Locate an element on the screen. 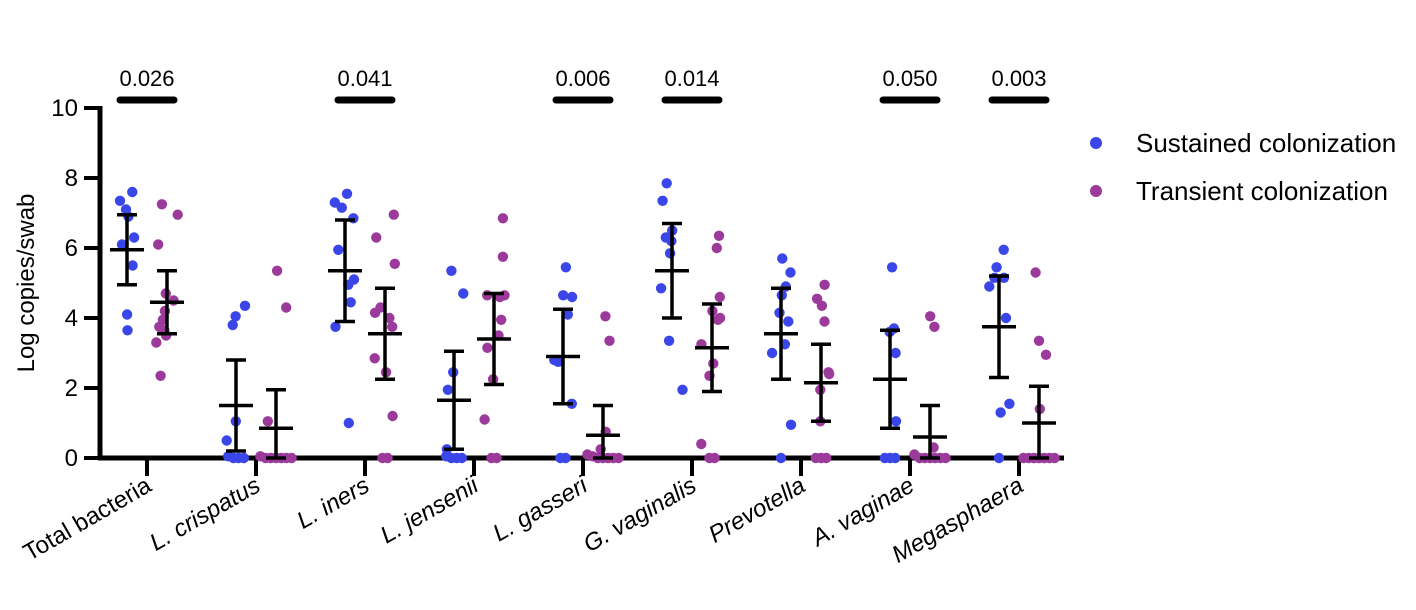 The width and height of the screenshot is (1416, 610). y-tick-label: 6 is located at coordinates (71, 248).